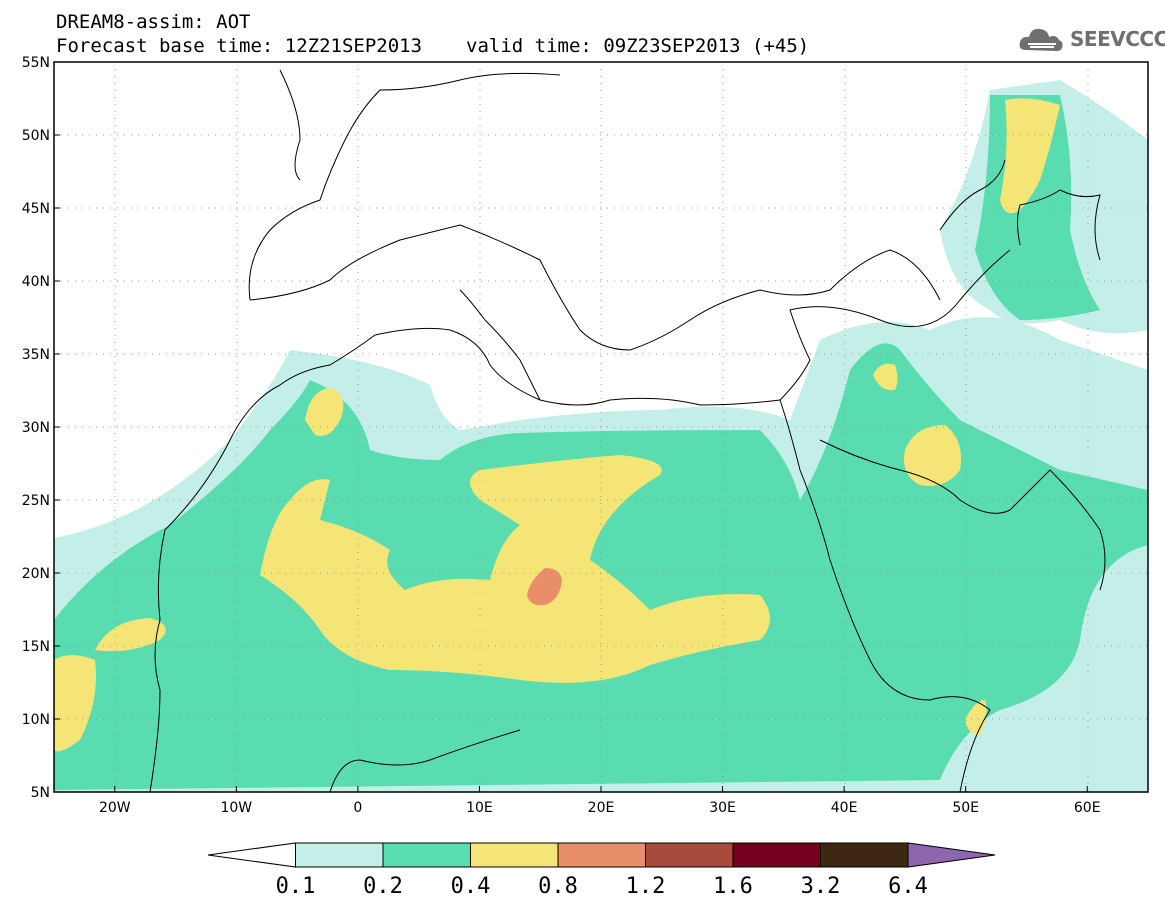 Image resolution: width=1165 pixels, height=905 pixels. What do you see at coordinates (638, 46) in the screenshot?
I see `valid-time: valid time: 09Z23SEP2013 (+45)` at bounding box center [638, 46].